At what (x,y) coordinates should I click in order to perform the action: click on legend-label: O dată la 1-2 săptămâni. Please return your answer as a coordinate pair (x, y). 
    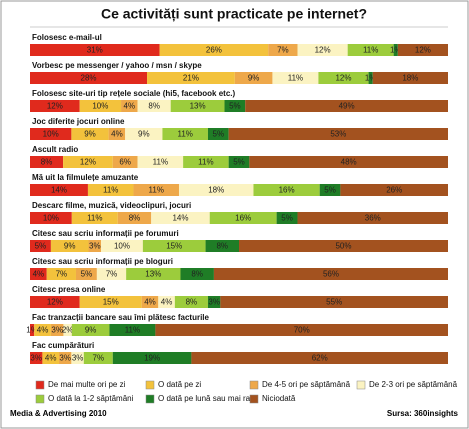
    Looking at the image, I should click on (91, 398).